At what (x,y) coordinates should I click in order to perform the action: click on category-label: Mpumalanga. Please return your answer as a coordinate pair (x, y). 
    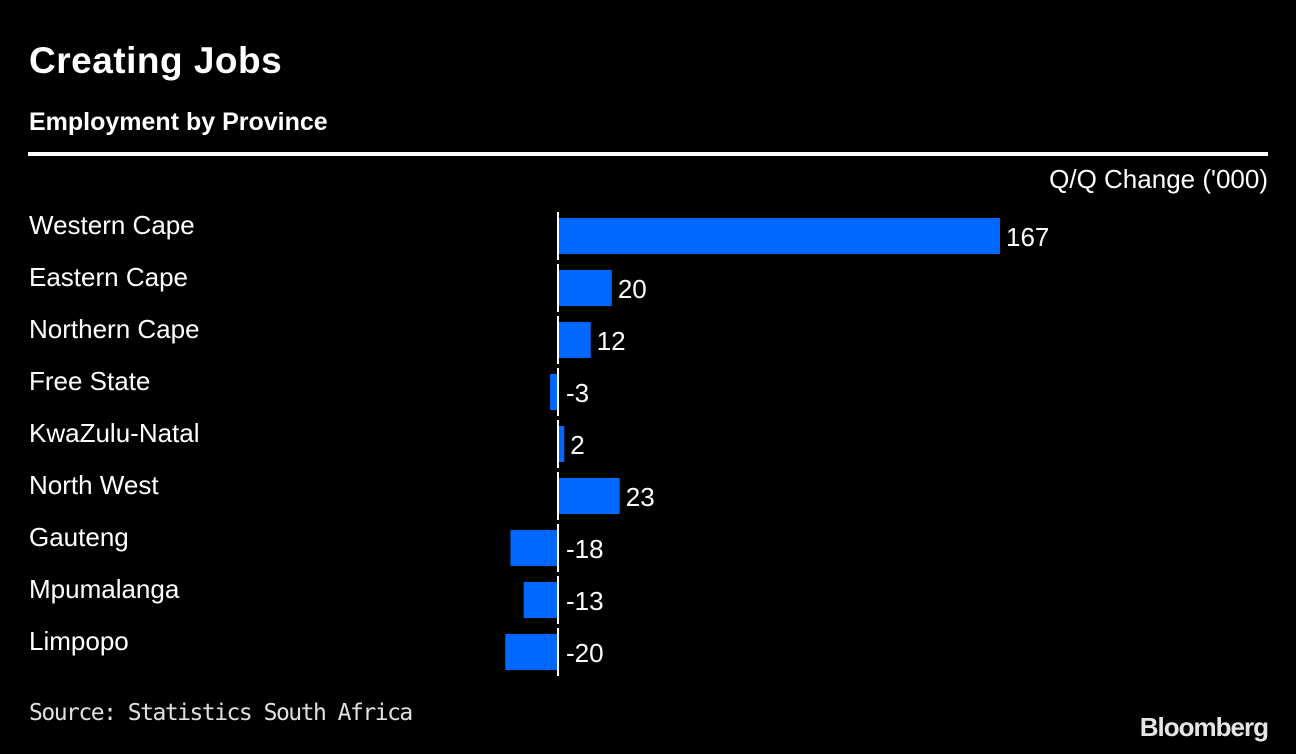
    Looking at the image, I should click on (104, 589).